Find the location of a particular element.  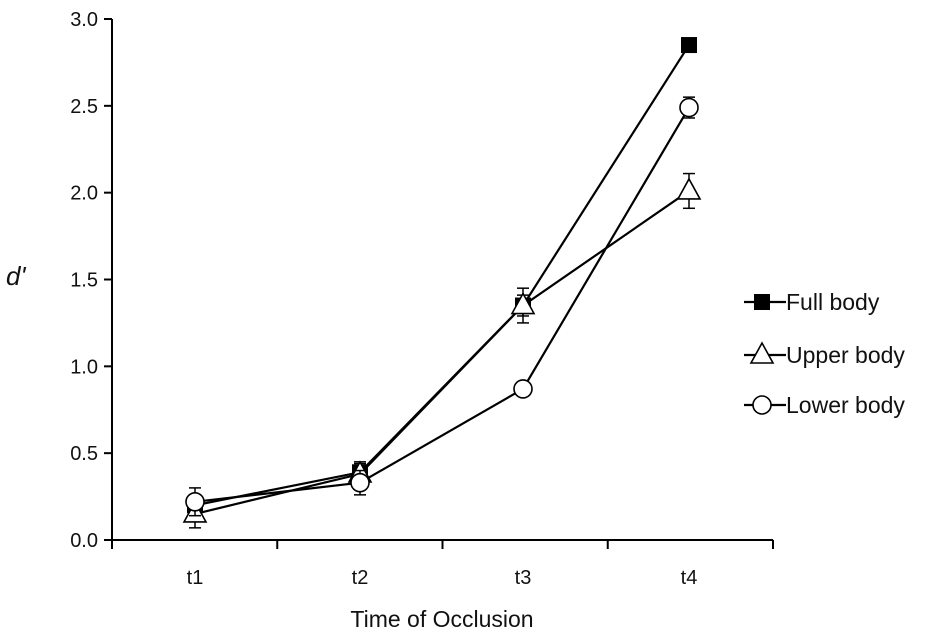

y-tick-label: 3.0 is located at coordinates (84, 20).